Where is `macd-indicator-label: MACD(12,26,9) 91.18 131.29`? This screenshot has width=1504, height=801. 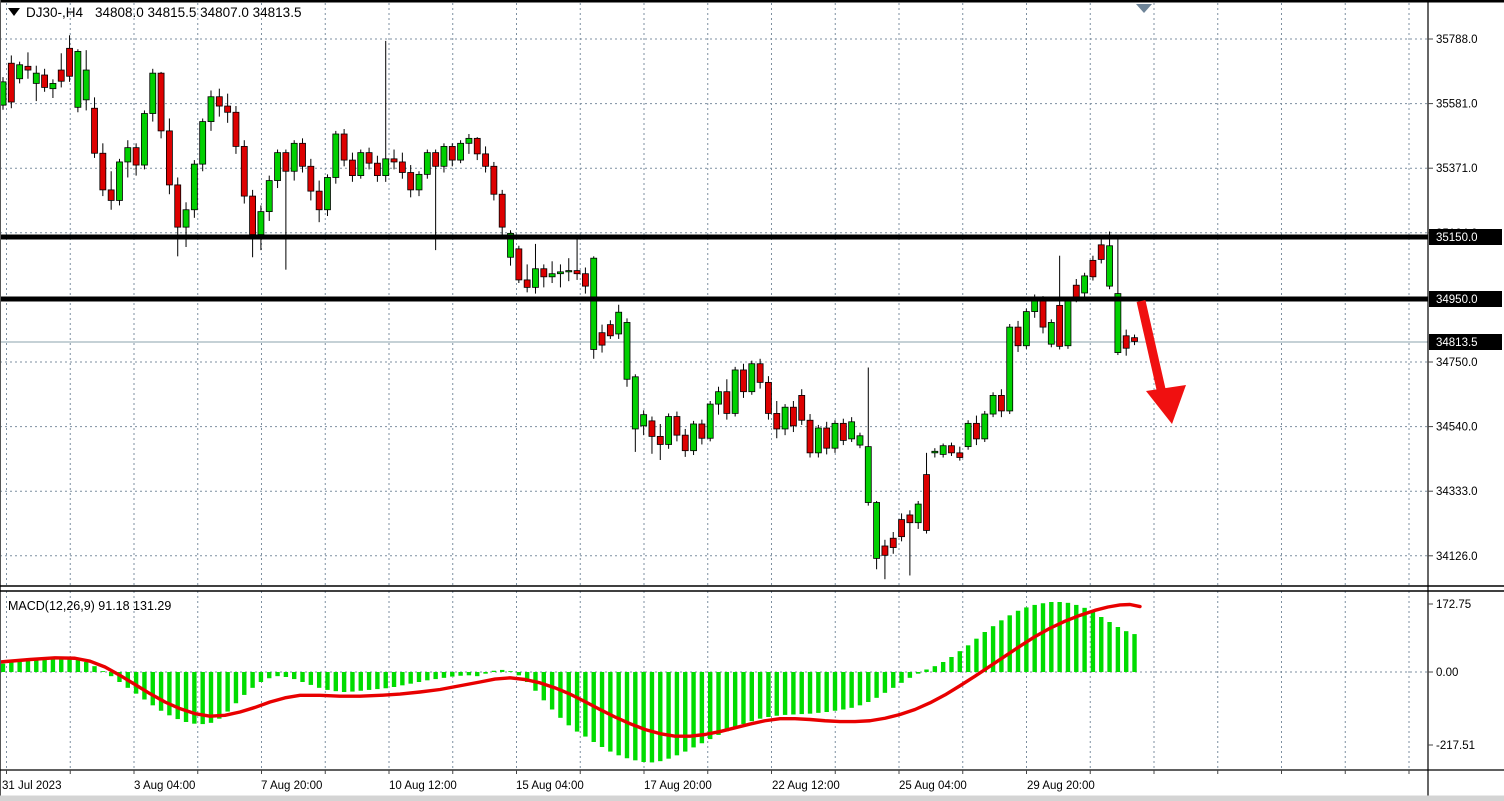
macd-indicator-label: MACD(12,26,9) 91.18 131.29 is located at coordinates (89, 606).